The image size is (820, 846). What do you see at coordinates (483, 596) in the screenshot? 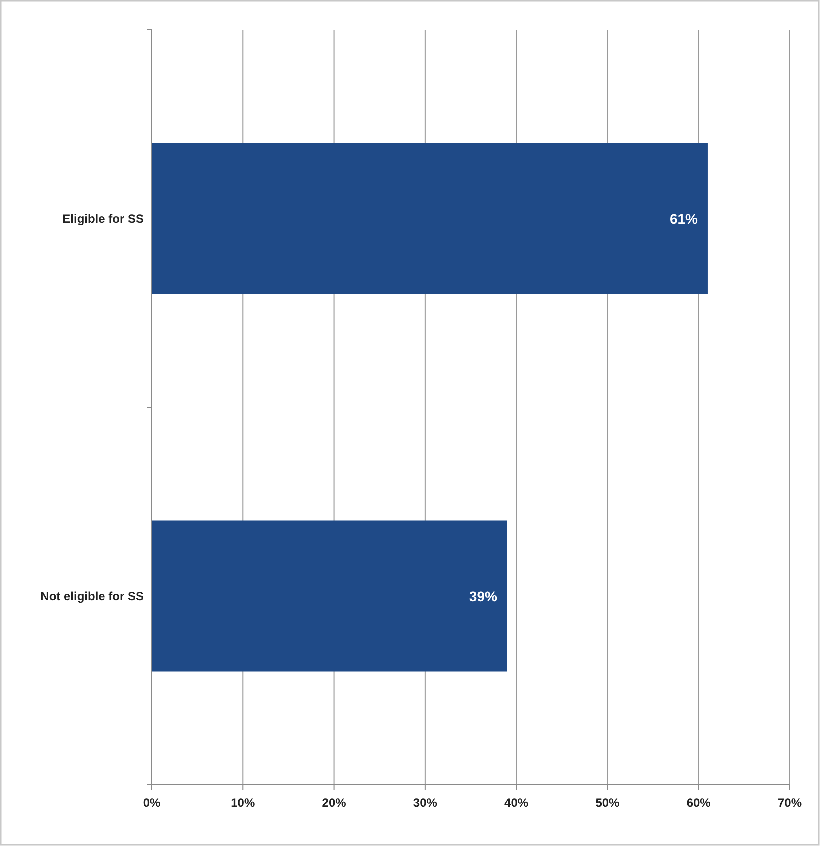
I see `data-label: 39%` at bounding box center [483, 596].